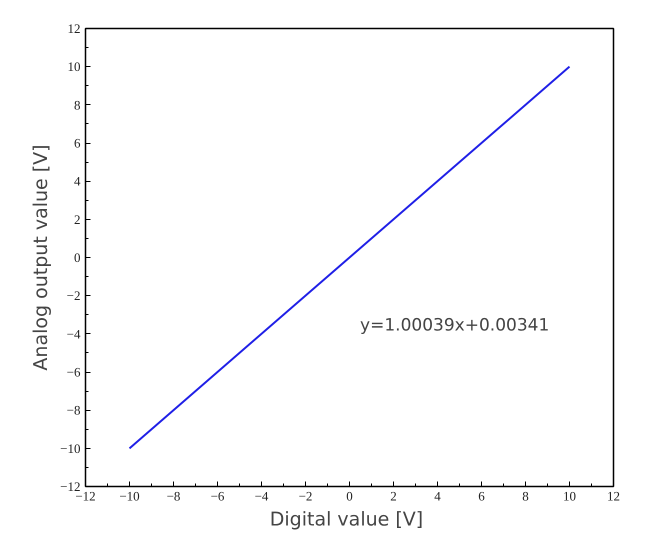 The width and height of the screenshot is (653, 546). I want to click on x-tick-label: 10, so click(569, 496).